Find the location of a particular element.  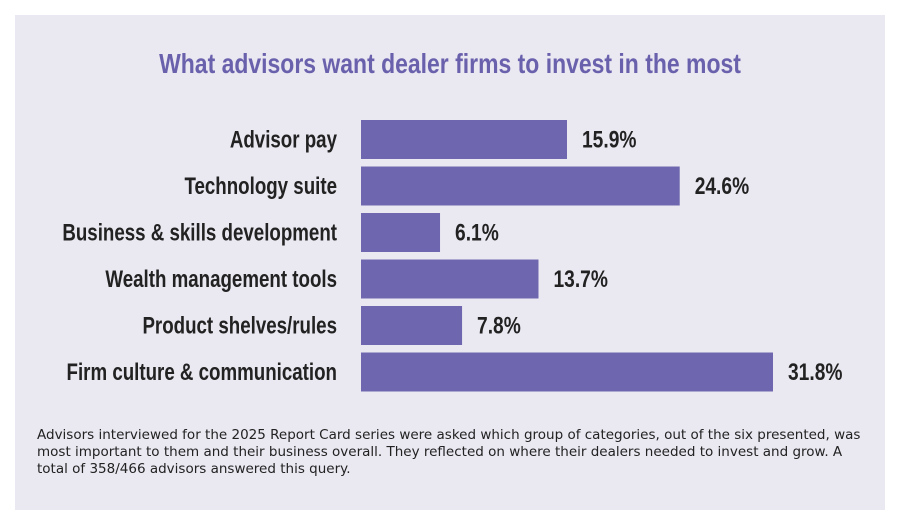

category-label: Advisor pay is located at coordinates (284, 140).